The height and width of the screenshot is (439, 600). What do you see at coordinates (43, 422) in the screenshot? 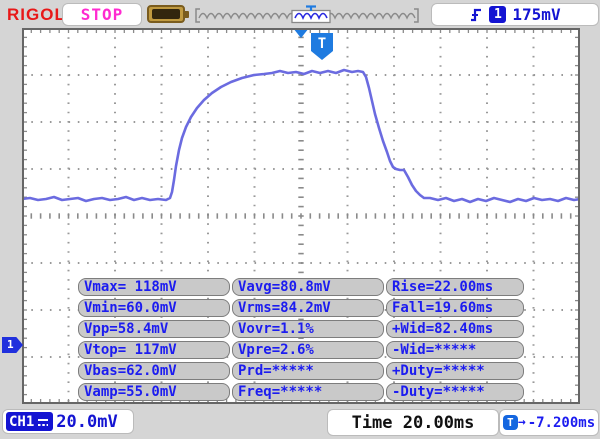
I see `dc-coupling-icon` at bounding box center [43, 422].